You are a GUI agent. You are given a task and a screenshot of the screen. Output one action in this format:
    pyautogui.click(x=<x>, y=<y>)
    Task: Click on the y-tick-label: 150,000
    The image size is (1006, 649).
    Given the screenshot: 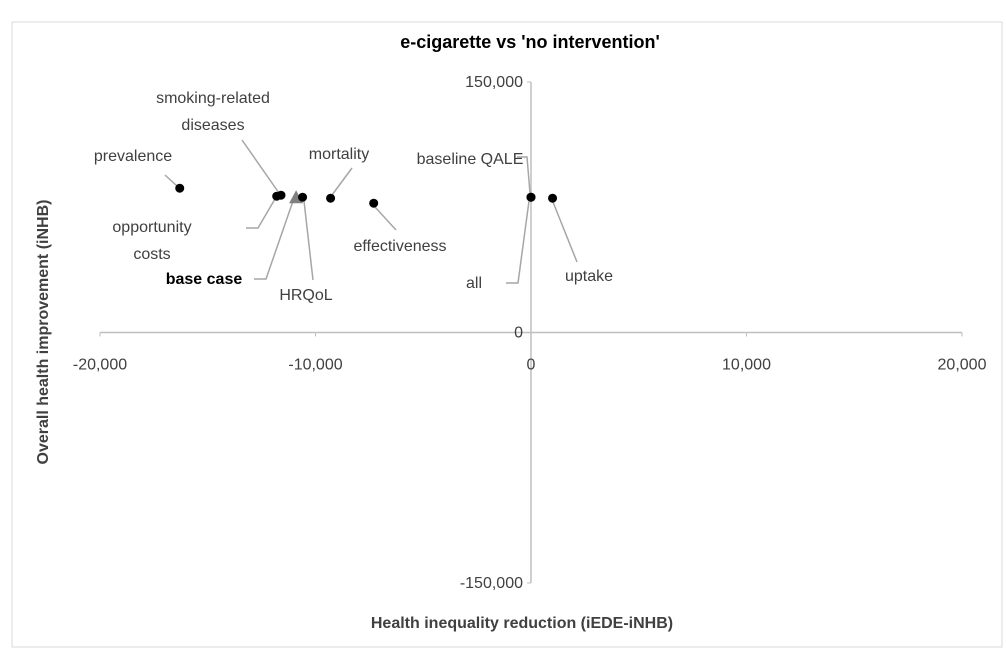 What is the action you would take?
    pyautogui.click(x=494, y=82)
    